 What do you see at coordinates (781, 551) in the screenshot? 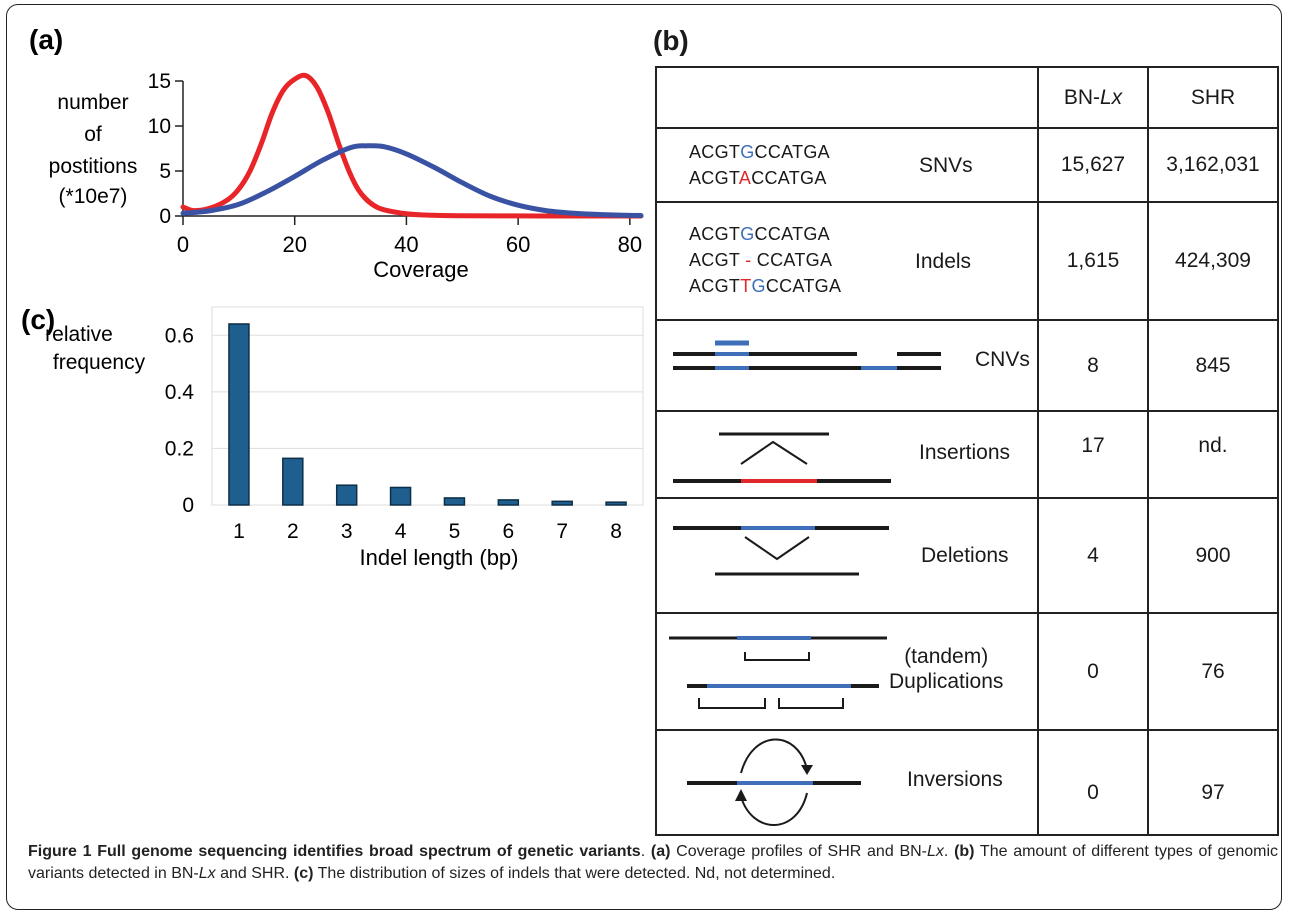
I see `deletion-diagram` at bounding box center [781, 551].